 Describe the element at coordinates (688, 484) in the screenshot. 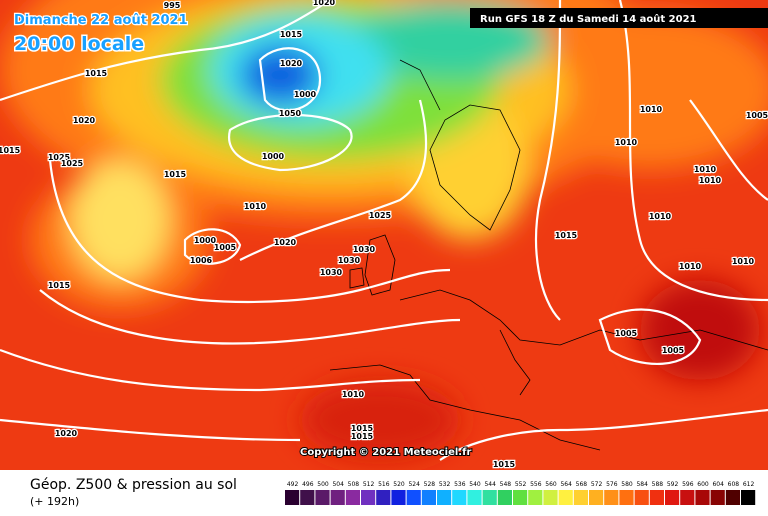

I see `scale-label: 596` at that location.